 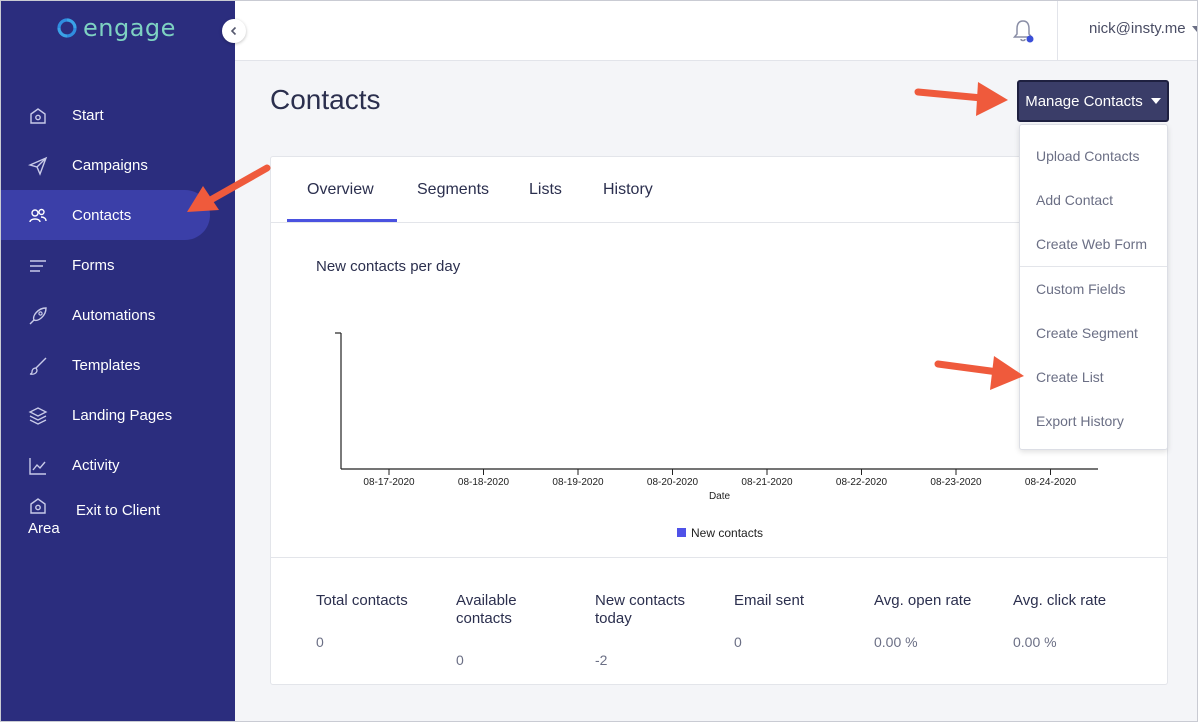 I want to click on menu-item-create-web-form: Create Web Form, so click(x=1091, y=244).